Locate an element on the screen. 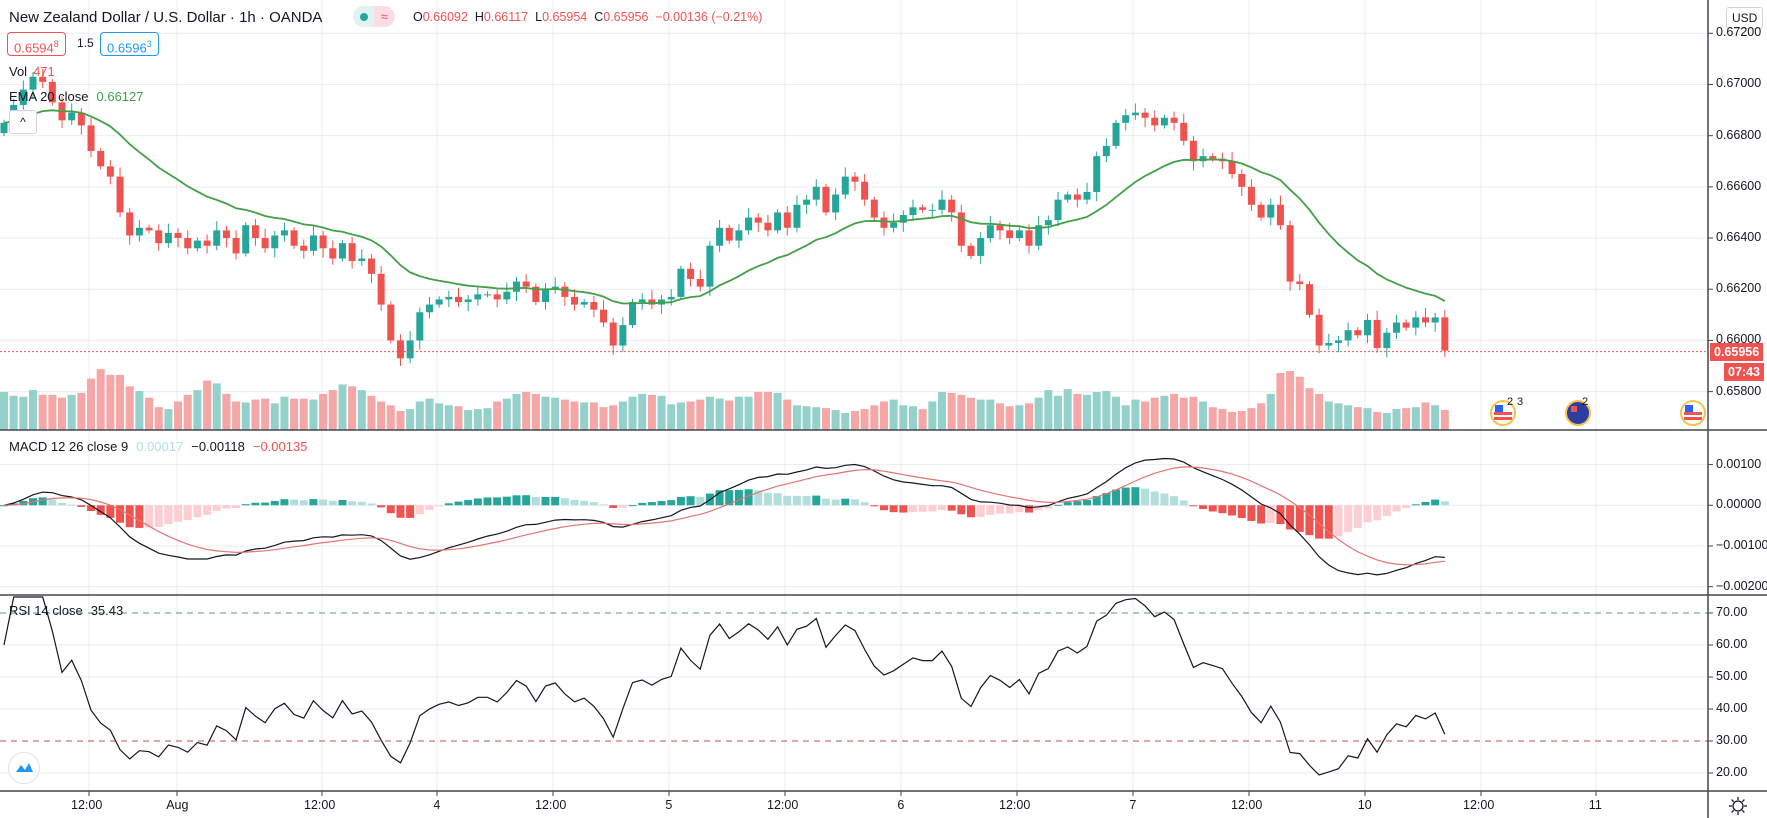 This screenshot has width=1767, height=818. collapse-legend-button: ^ is located at coordinates (23, 122).